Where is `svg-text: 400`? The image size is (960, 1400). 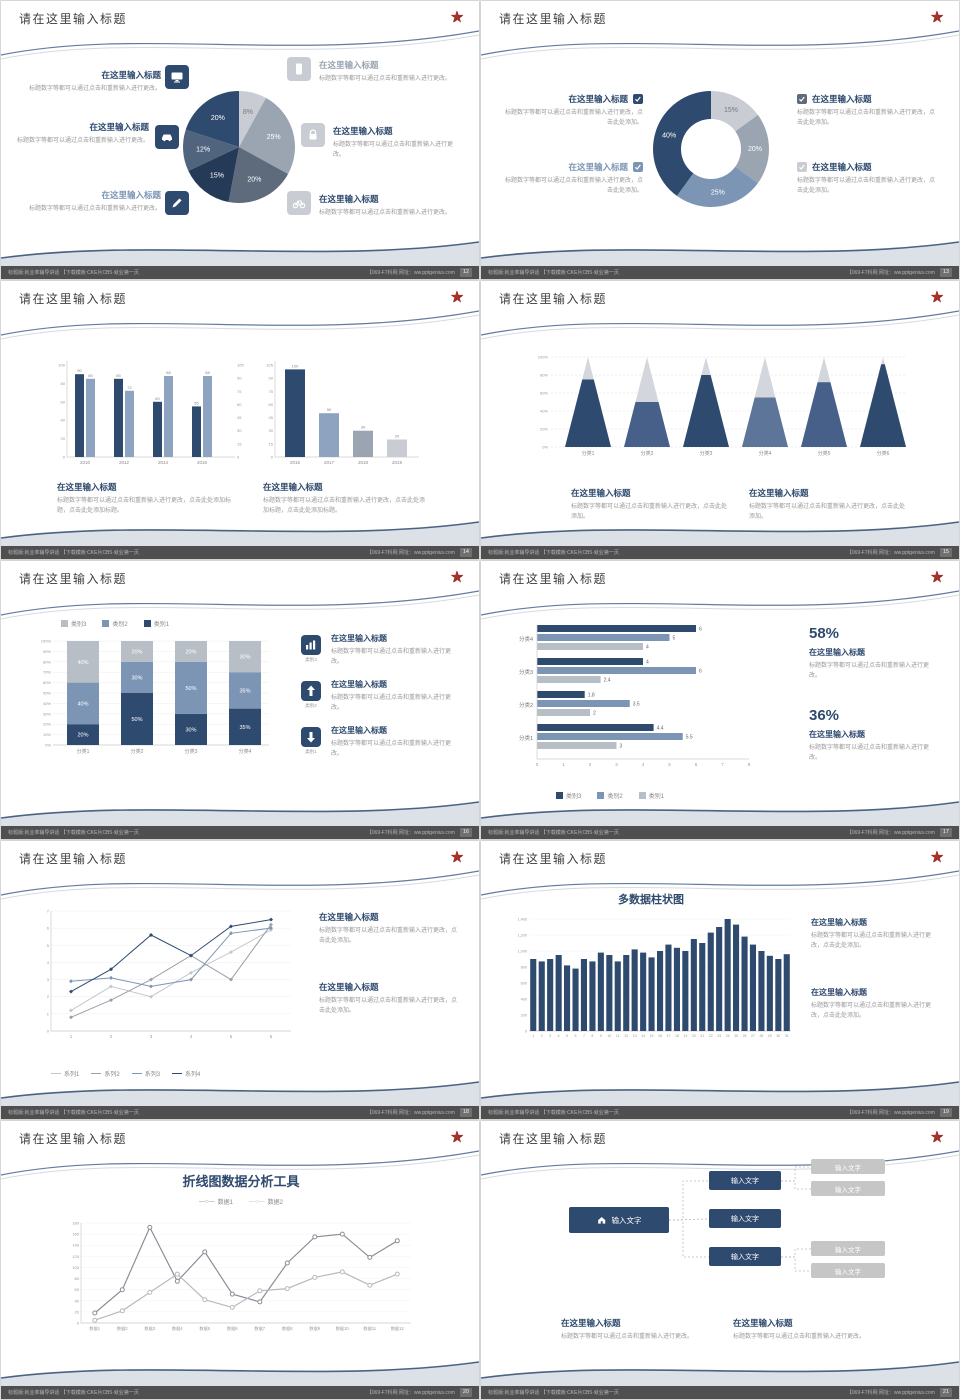
svg-text: 400 is located at coordinates (524, 1000).